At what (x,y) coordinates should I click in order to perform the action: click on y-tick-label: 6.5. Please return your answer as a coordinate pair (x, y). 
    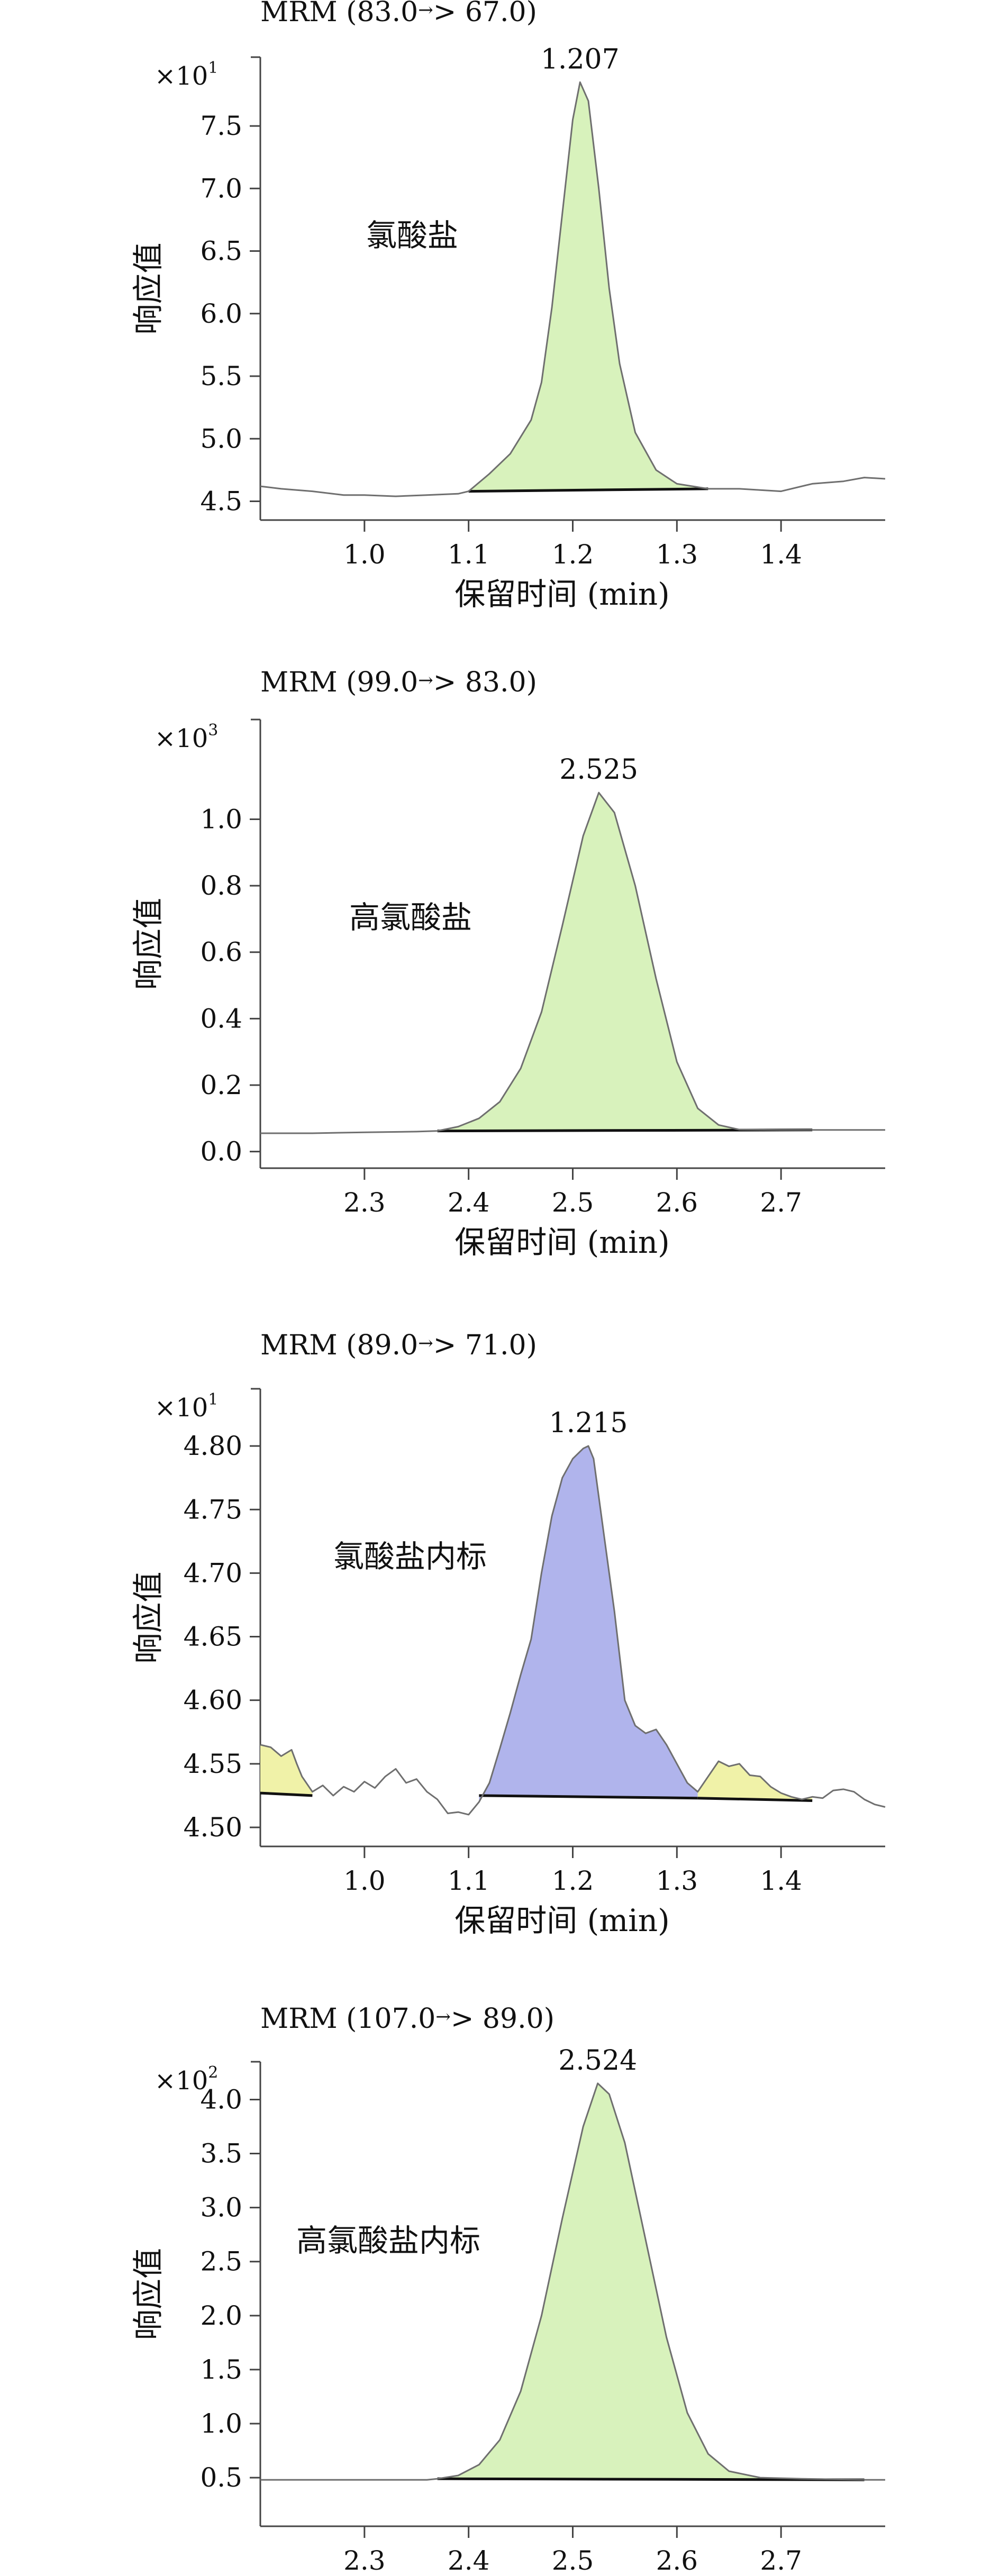
    Looking at the image, I should click on (221, 251).